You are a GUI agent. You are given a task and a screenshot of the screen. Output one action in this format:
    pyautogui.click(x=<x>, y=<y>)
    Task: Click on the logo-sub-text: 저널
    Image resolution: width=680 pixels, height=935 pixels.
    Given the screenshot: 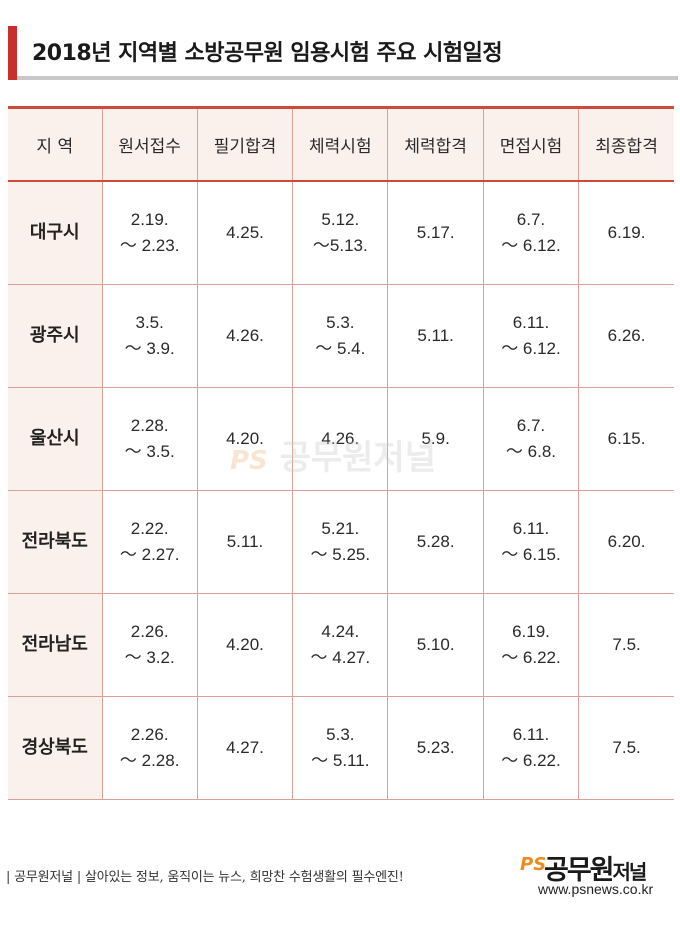 What is the action you would take?
    pyautogui.click(x=630, y=872)
    